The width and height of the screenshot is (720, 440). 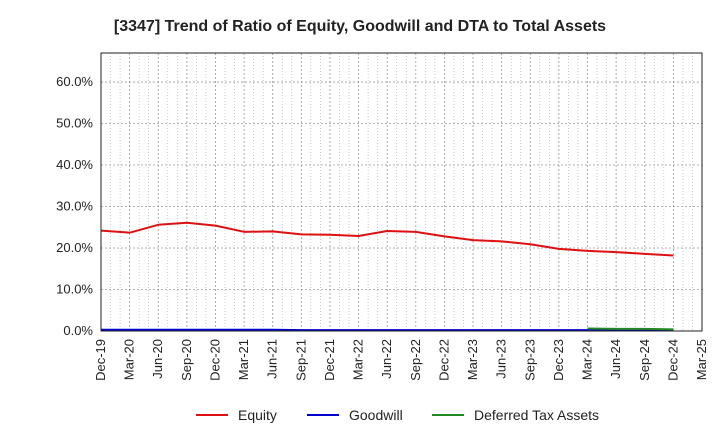 What do you see at coordinates (472, 359) in the screenshot?
I see `x-tick-label: Mar-23` at bounding box center [472, 359].